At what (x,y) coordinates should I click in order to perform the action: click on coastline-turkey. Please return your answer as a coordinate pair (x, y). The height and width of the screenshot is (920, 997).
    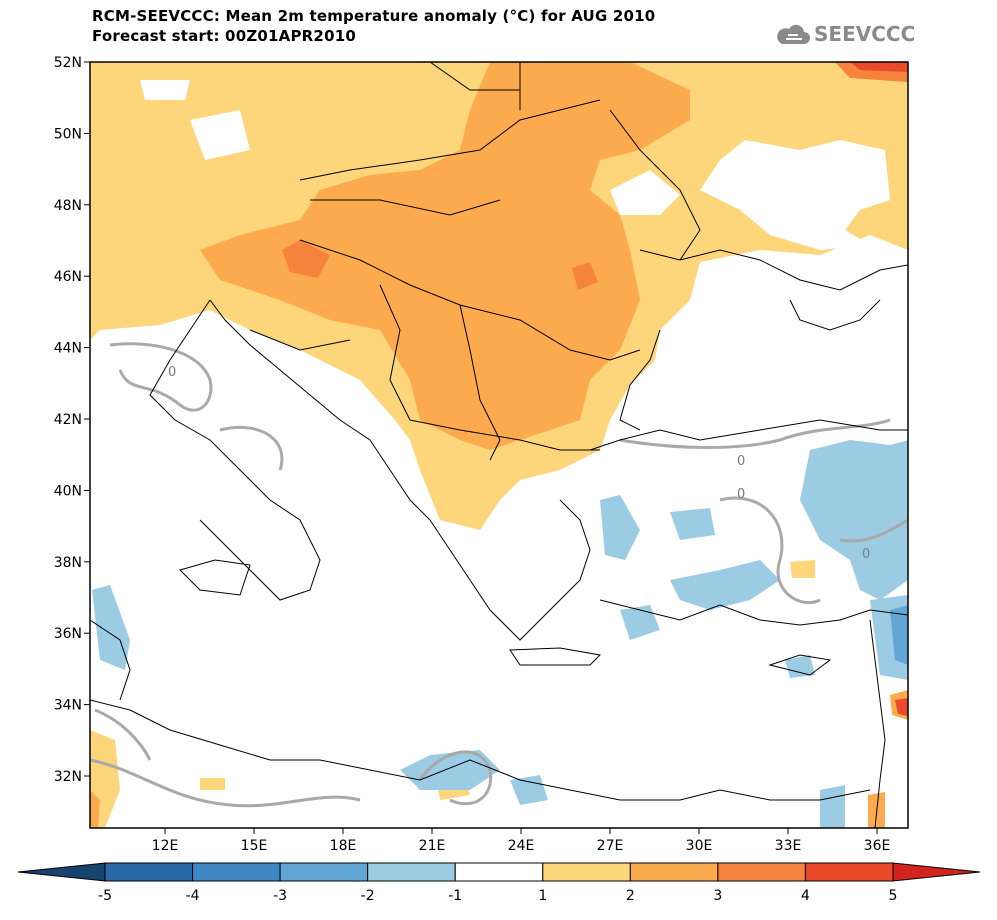
    Looking at the image, I should click on (748, 435).